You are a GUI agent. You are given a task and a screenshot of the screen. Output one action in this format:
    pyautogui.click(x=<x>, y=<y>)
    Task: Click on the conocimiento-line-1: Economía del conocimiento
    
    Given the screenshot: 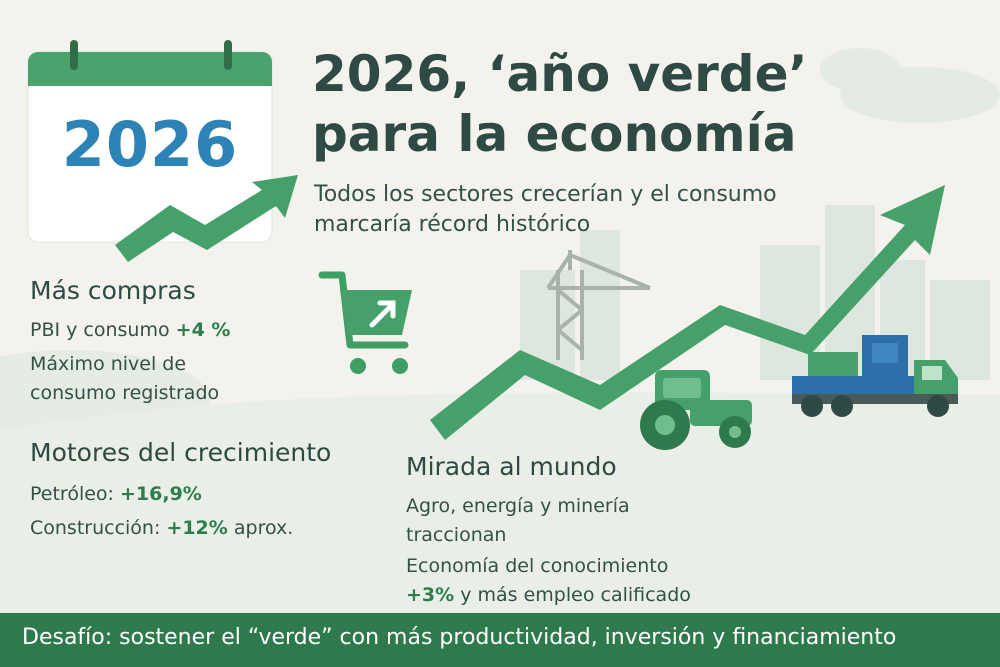 What is the action you would take?
    pyautogui.click(x=537, y=566)
    